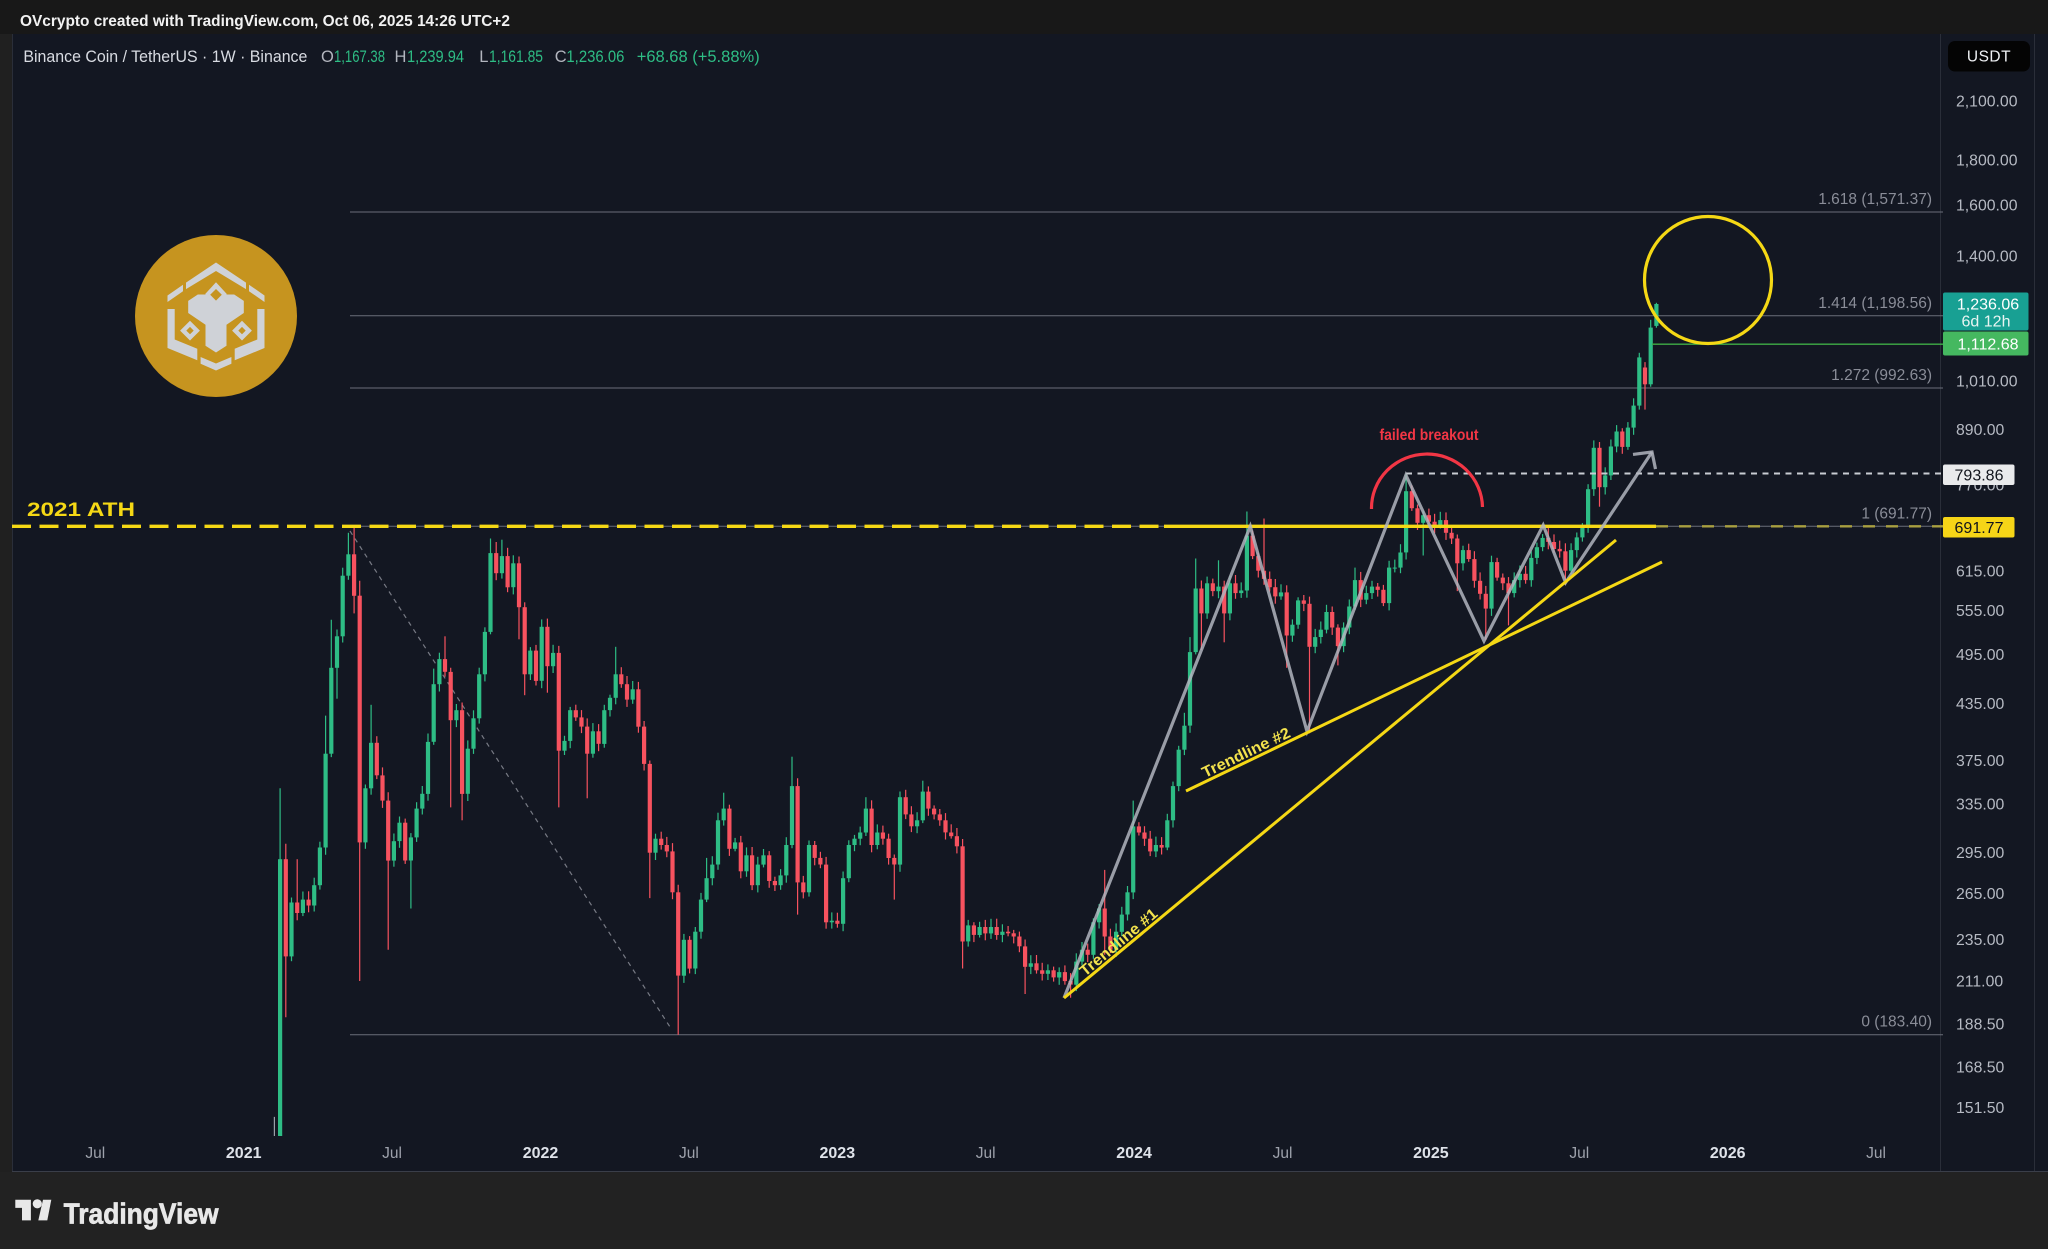 The width and height of the screenshot is (2048, 1249). Describe the element at coordinates (165, 57) in the screenshot. I see `svg-text:Binance Coin / TetherUS · 1W ·: Binance Coin / TetherUS · 1W · Binance` at that location.